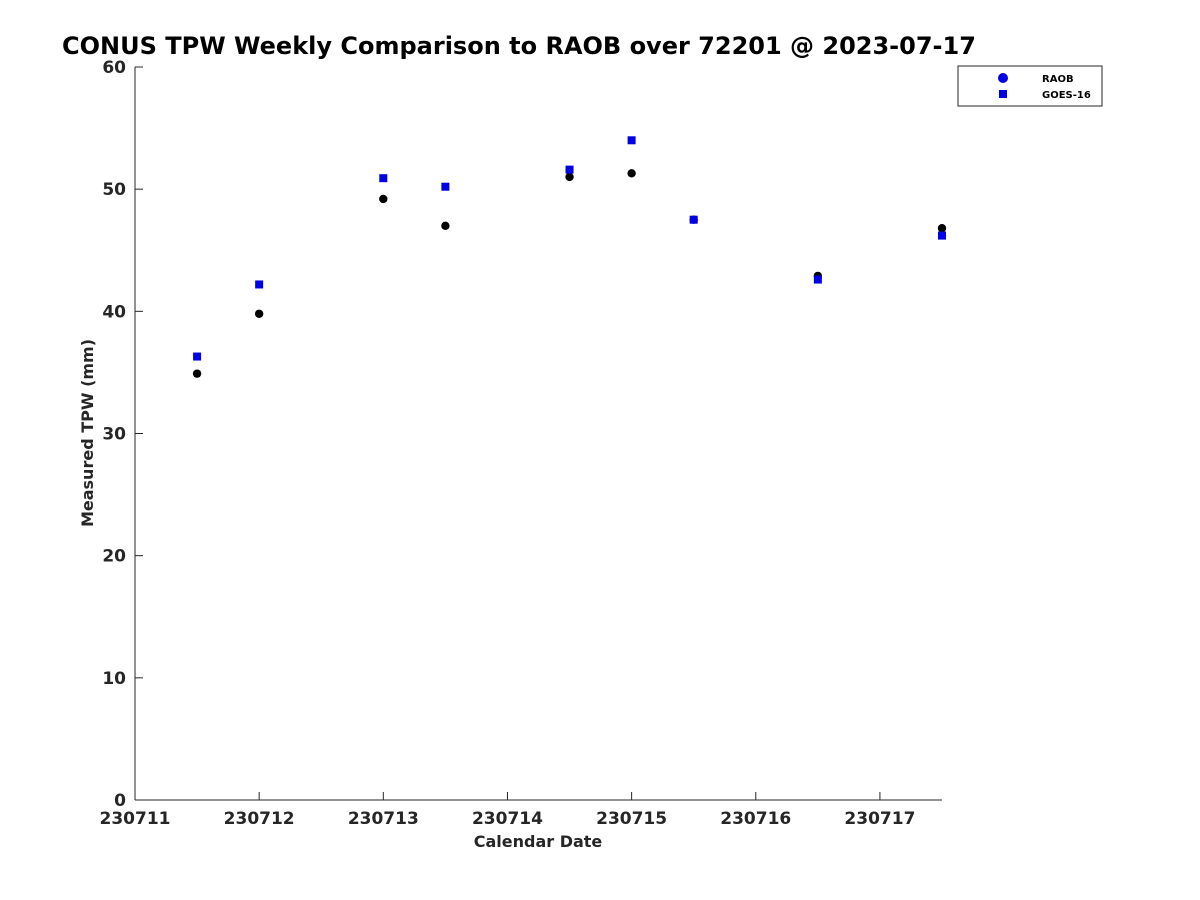  I want to click on y-tick-label: 10, so click(114, 679).